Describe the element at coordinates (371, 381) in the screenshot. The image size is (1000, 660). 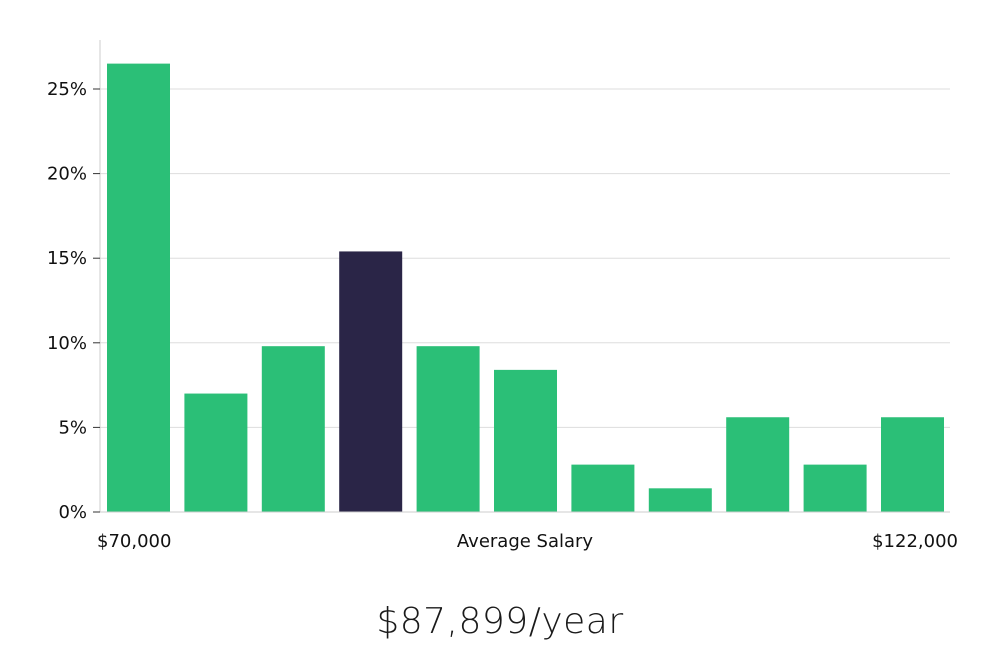
I see `highlighted-salary-bar` at that location.